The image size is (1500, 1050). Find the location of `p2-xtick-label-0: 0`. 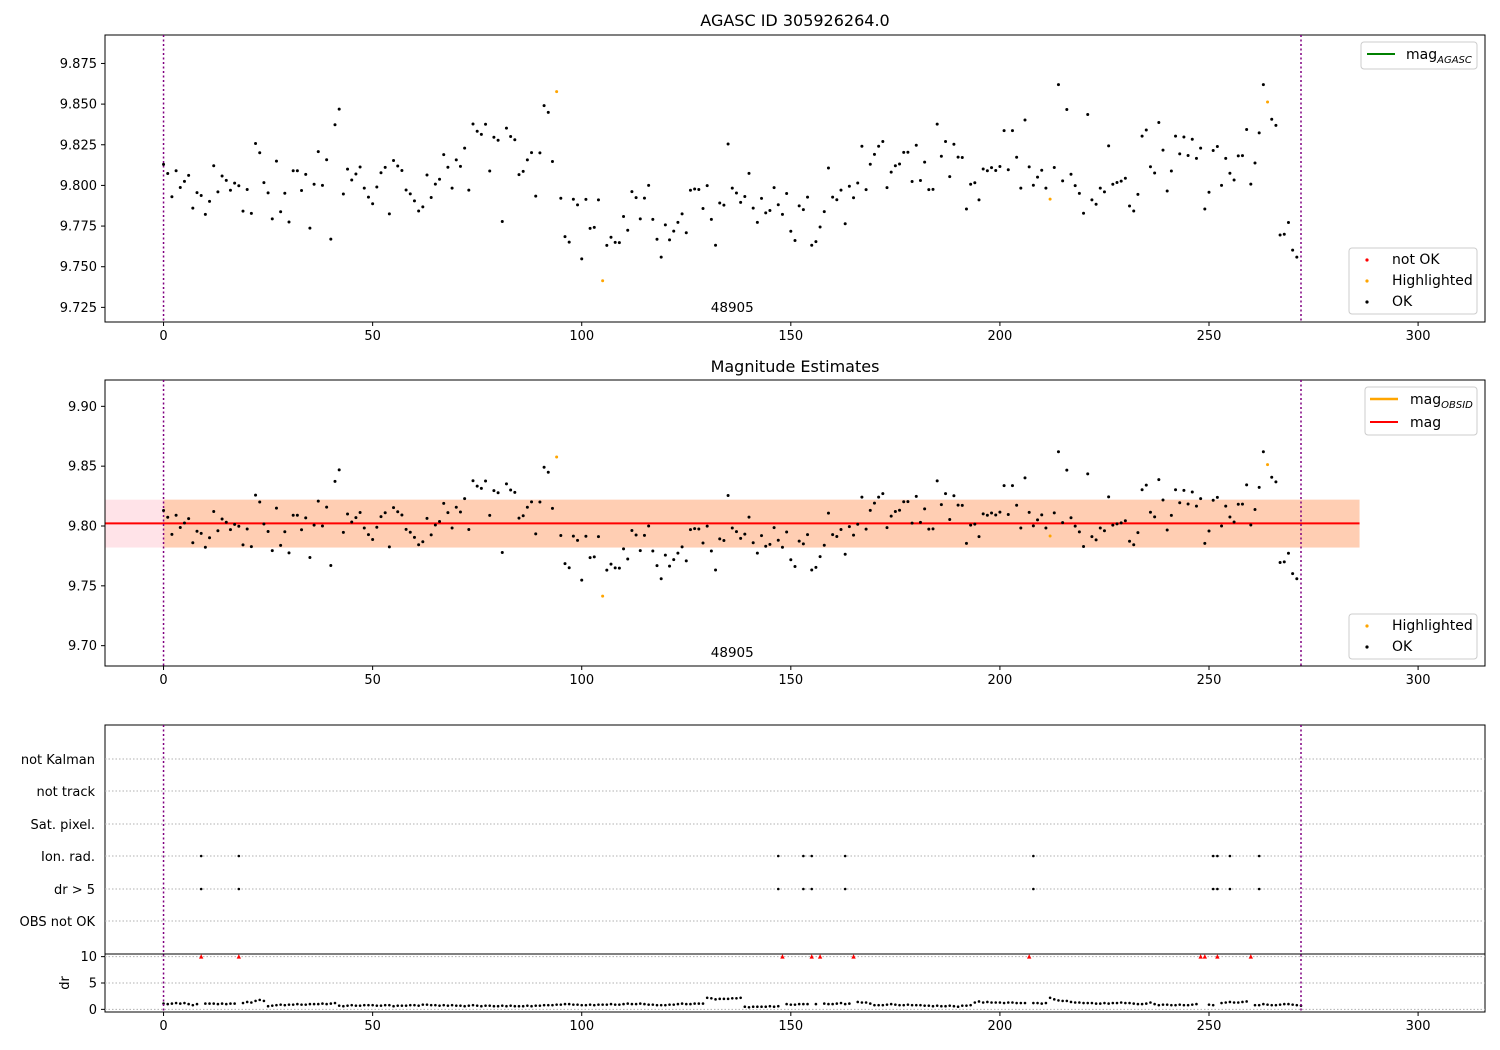

p2-xtick-label-0: 0 is located at coordinates (163, 680).